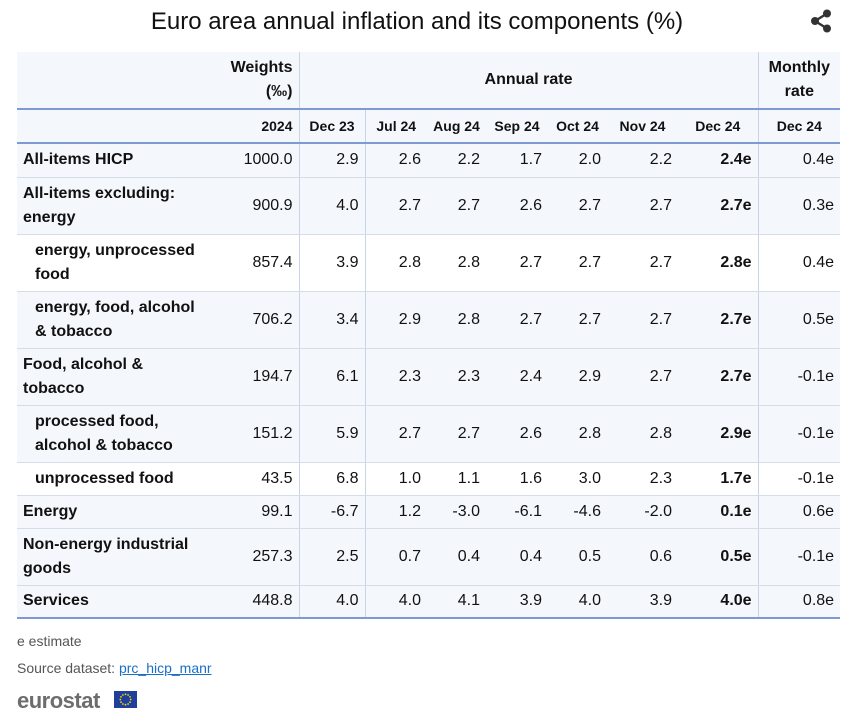 This screenshot has height=718, width=844. What do you see at coordinates (642, 557) in the screenshot?
I see `value-cell: 0.6` at bounding box center [642, 557].